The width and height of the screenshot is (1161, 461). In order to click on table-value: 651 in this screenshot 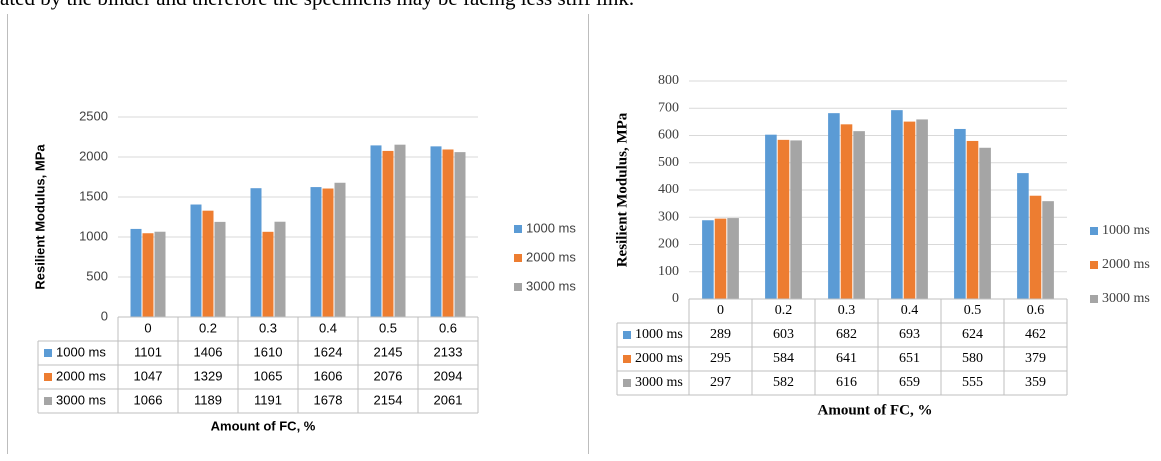, I will do `click(909, 358)`.